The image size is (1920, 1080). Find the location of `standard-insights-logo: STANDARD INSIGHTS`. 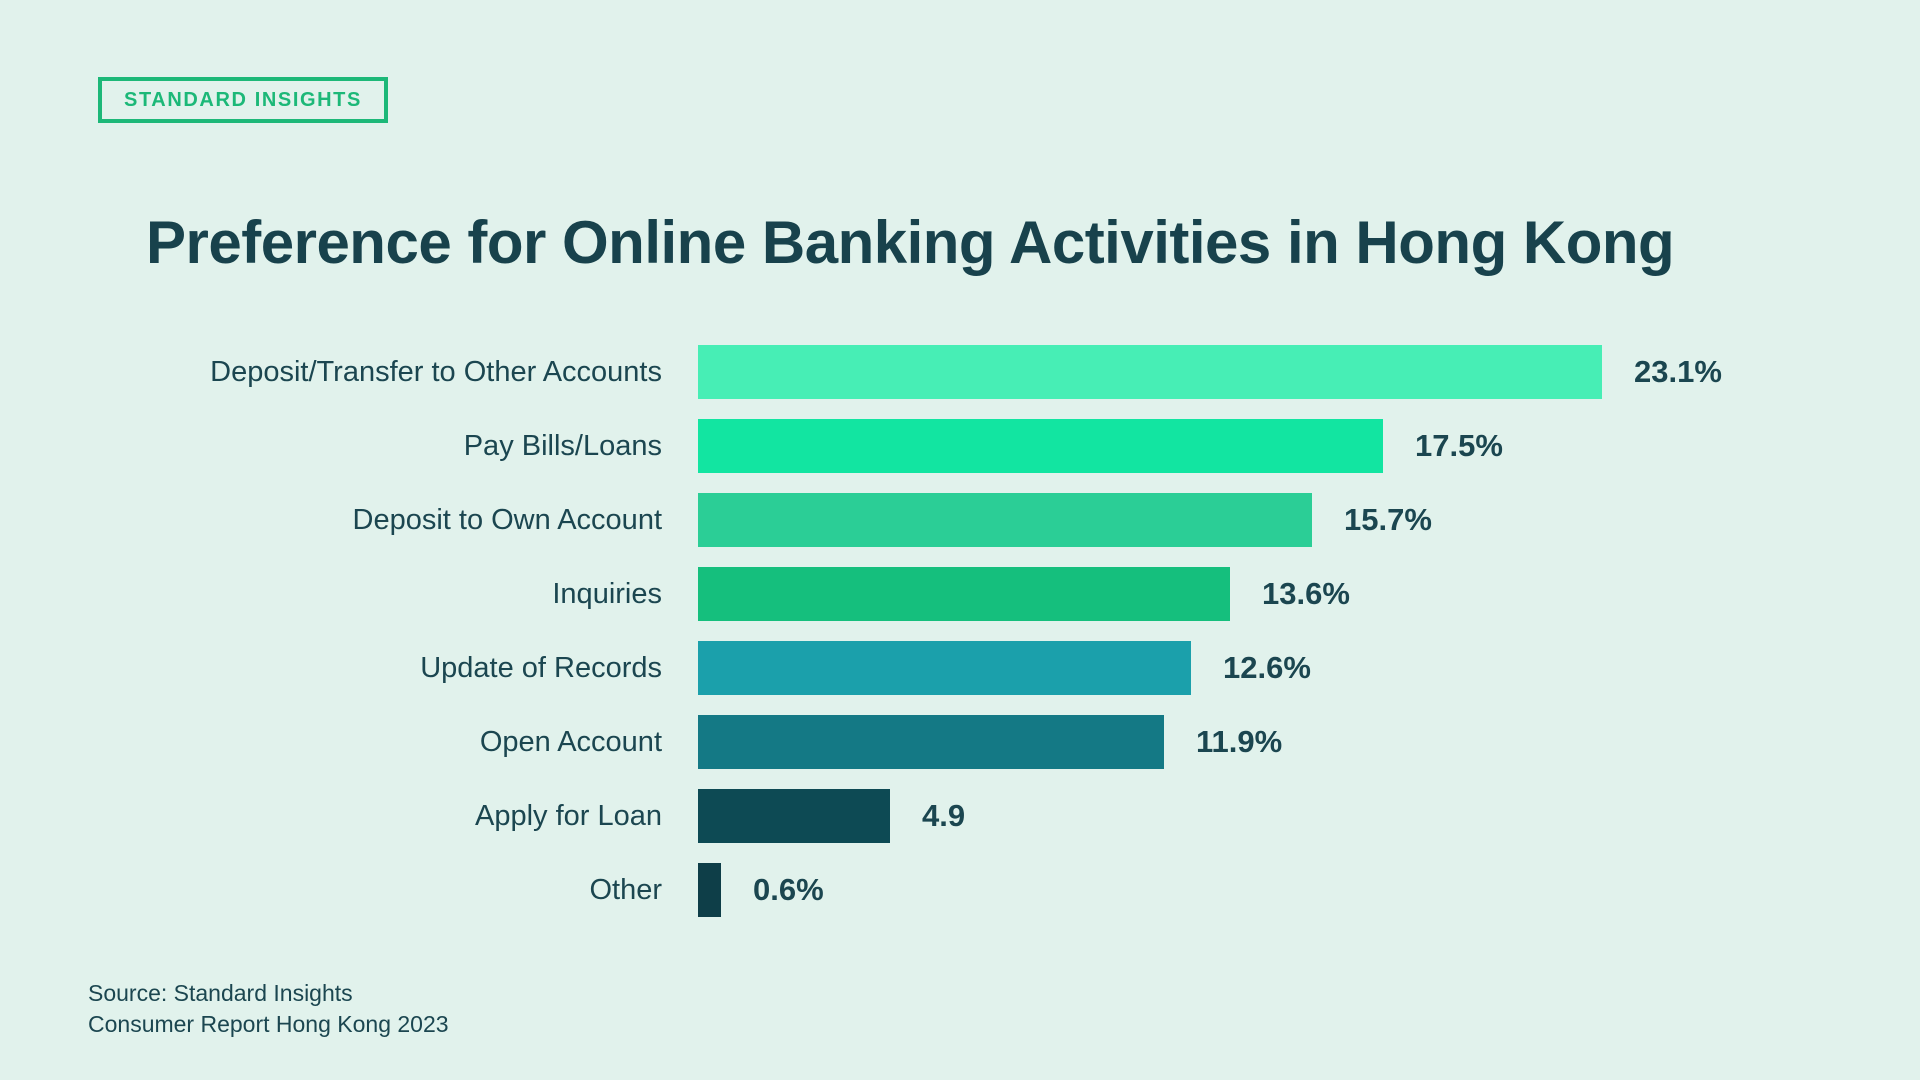

standard-insights-logo: STANDARD INSIGHTS is located at coordinates (243, 100).